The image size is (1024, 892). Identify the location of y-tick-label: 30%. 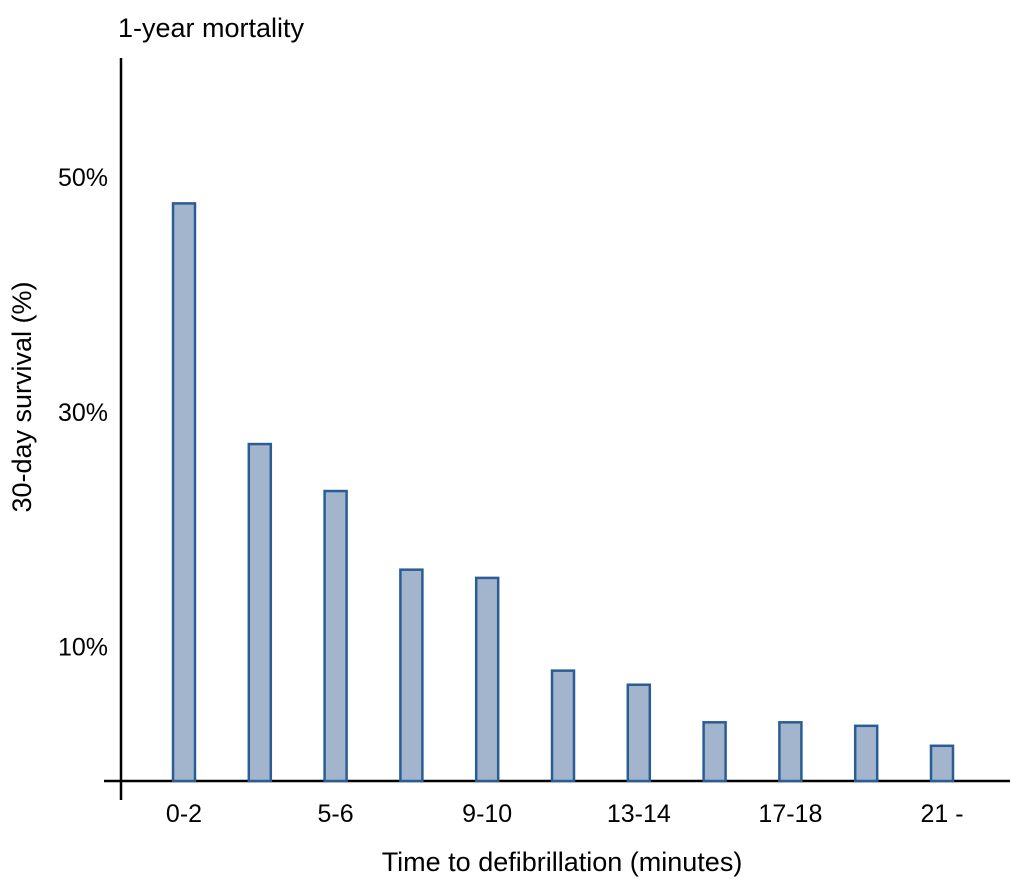
(83, 413).